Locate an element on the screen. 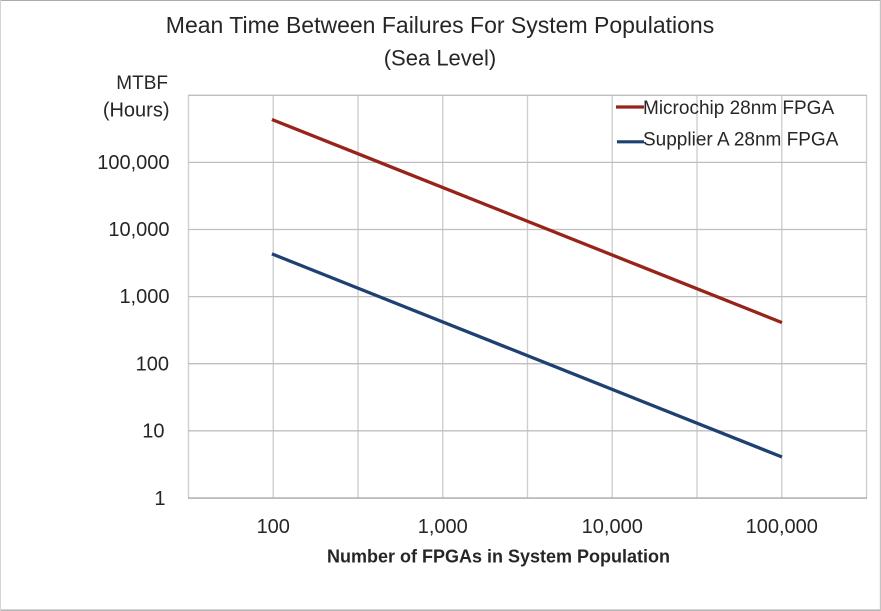 Image resolution: width=881 pixels, height=611 pixels. svg-text: Supplier A 28nm FPGA is located at coordinates (741, 140).